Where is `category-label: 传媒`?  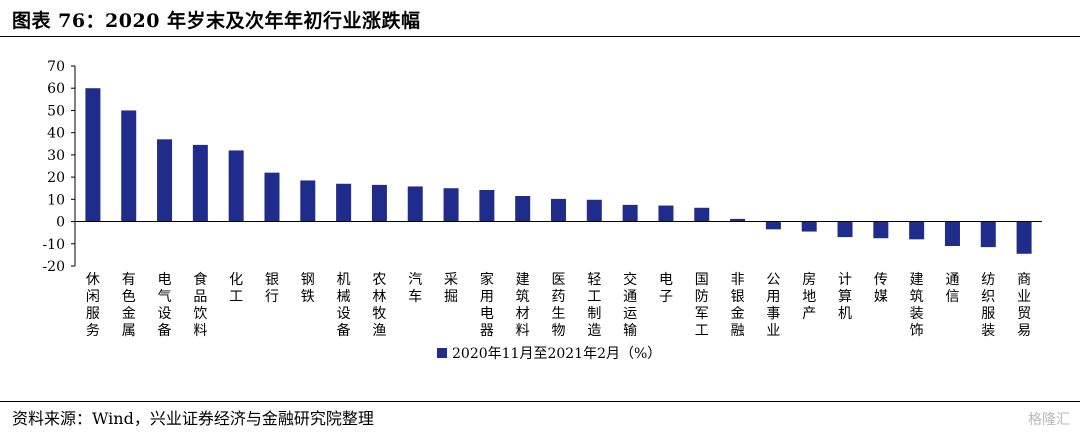
category-label: 传媒 is located at coordinates (881, 288).